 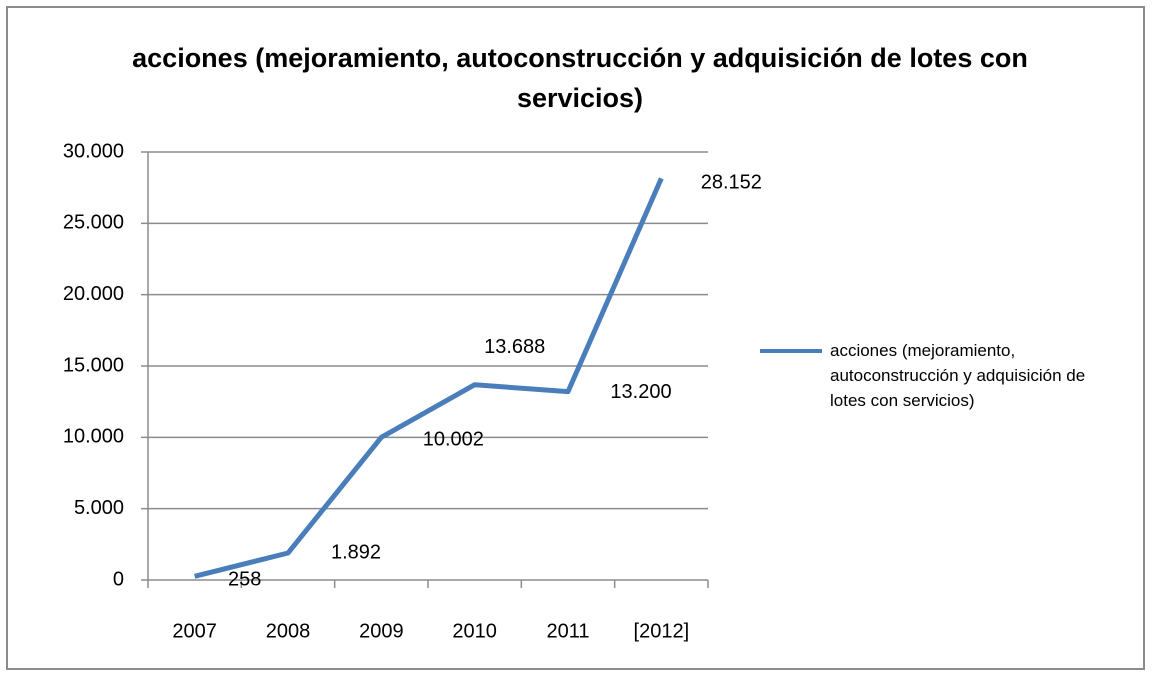 What do you see at coordinates (356, 552) in the screenshot?
I see `data-label: 1.892` at bounding box center [356, 552].